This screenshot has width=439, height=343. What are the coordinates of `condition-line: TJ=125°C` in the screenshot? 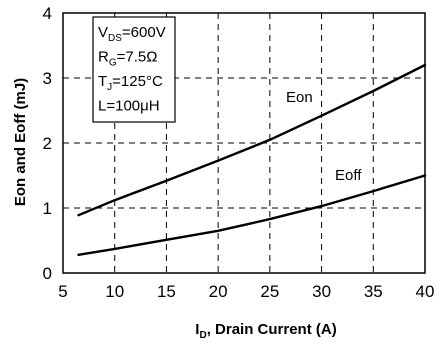 It's located at (130, 83).